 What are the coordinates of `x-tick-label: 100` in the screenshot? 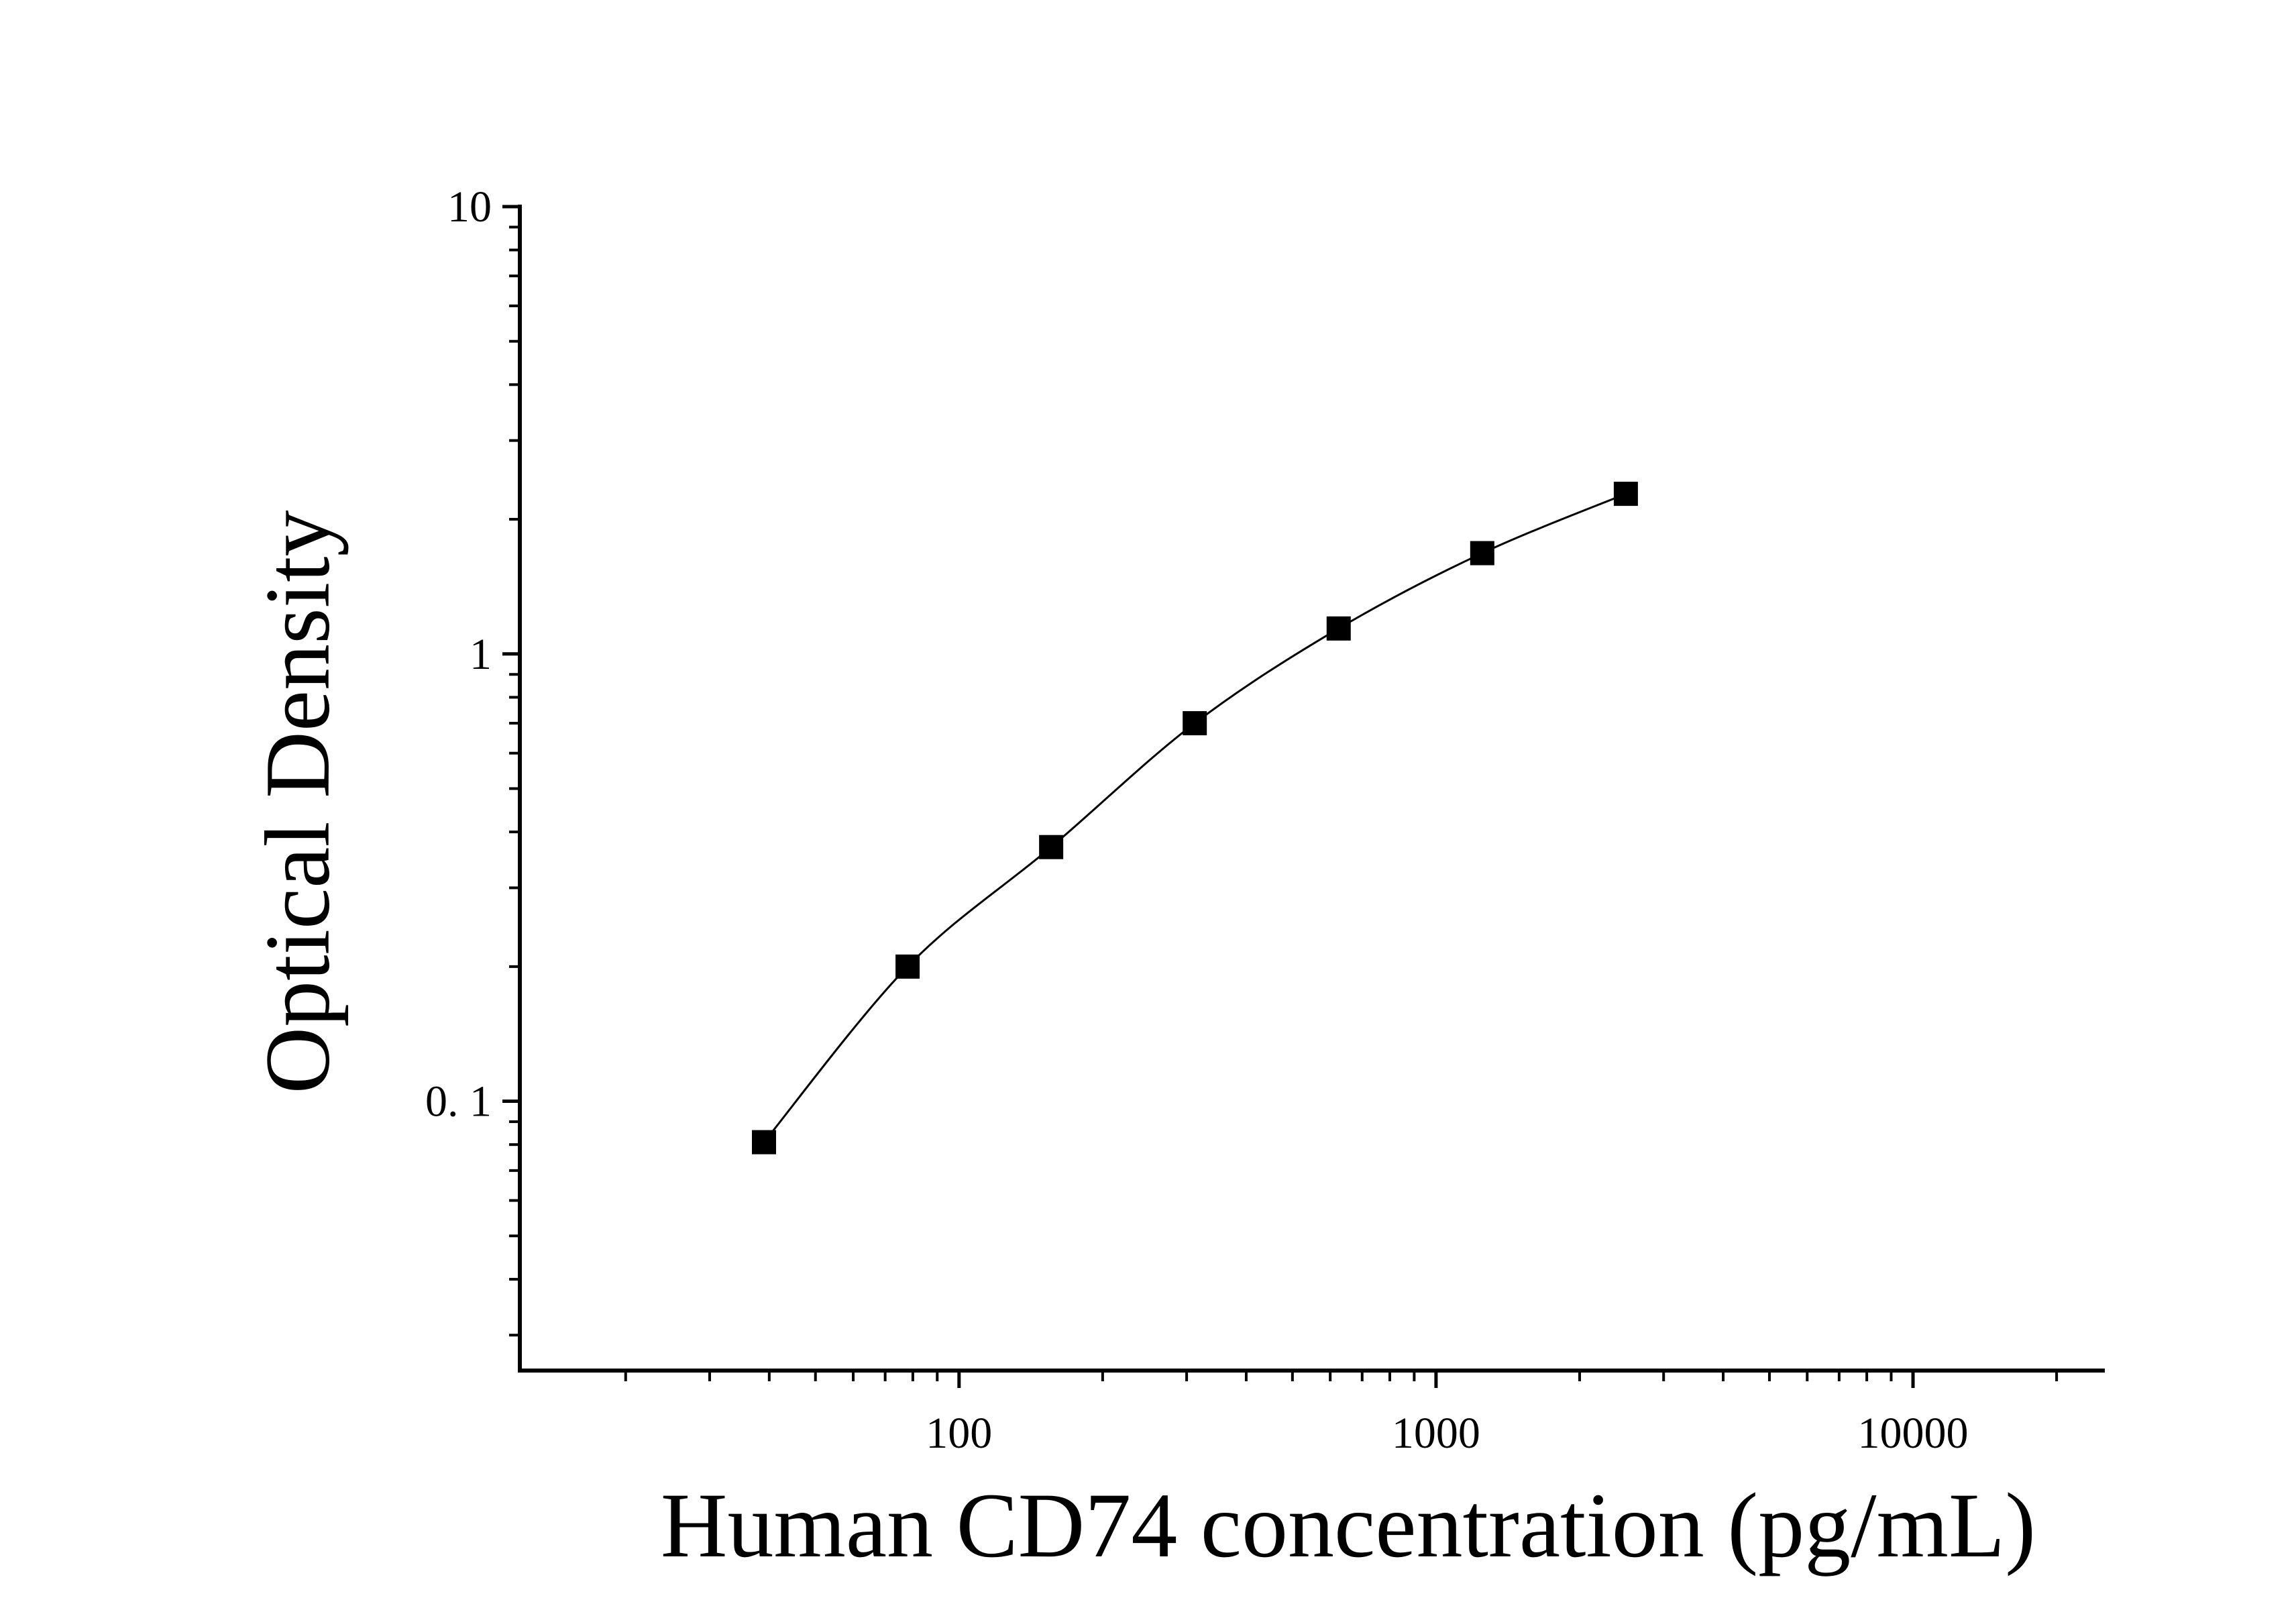 It's located at (959, 1433).